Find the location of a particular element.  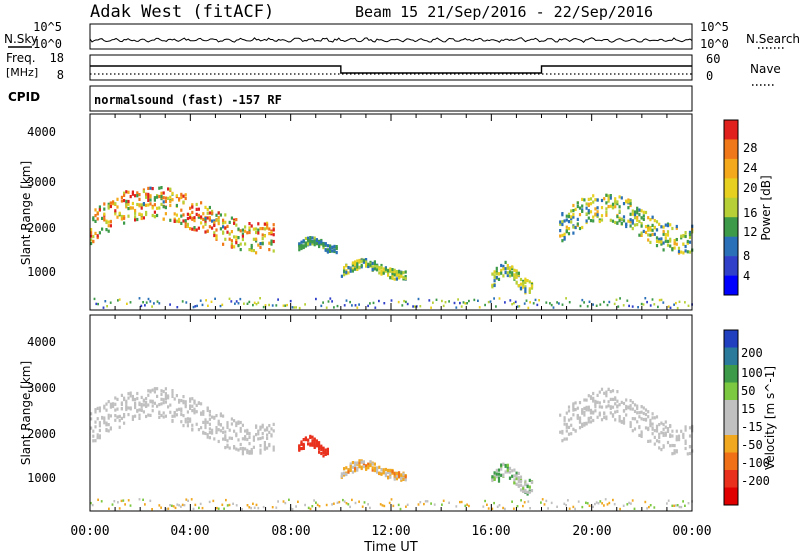

power-cb-tick-4: 4 is located at coordinates (746, 276).